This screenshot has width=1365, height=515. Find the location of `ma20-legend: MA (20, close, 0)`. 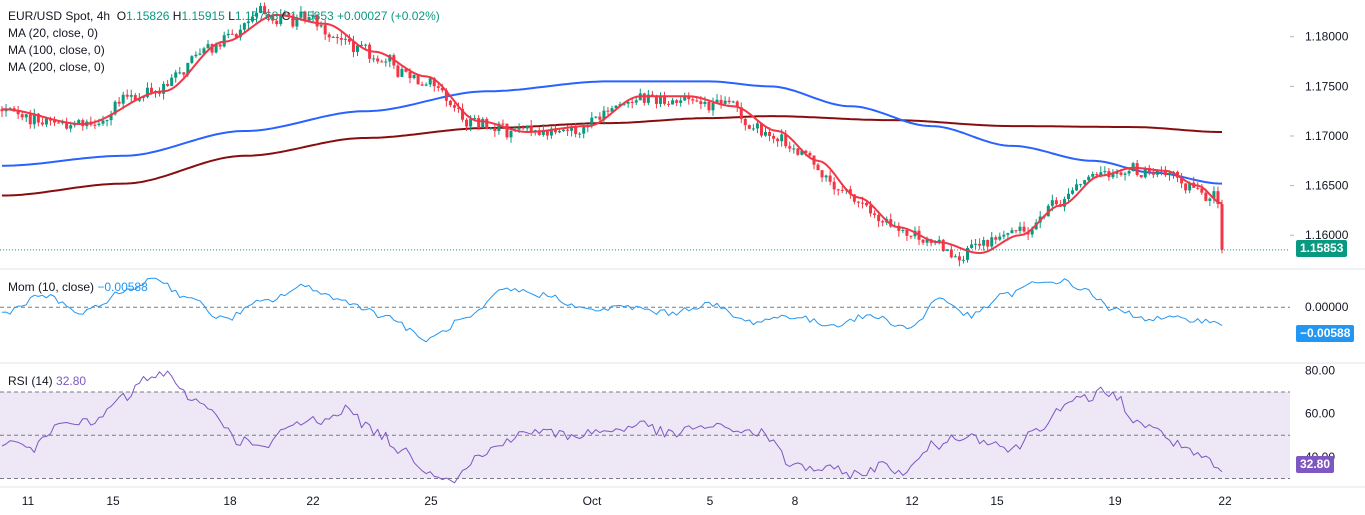

ma20-legend: MA (20, close, 0) is located at coordinates (53, 33).